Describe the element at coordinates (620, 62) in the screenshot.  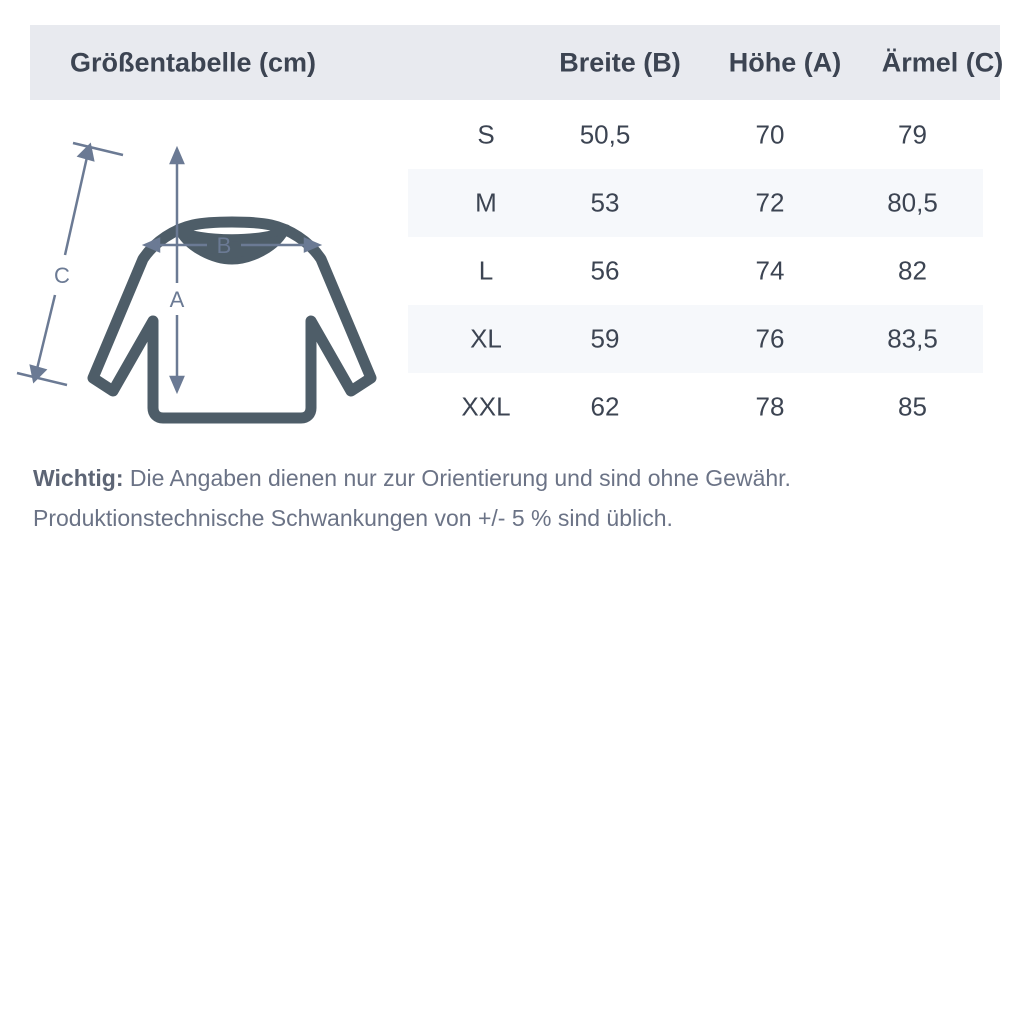
I see `column-header-breite: Breite (B)` at that location.